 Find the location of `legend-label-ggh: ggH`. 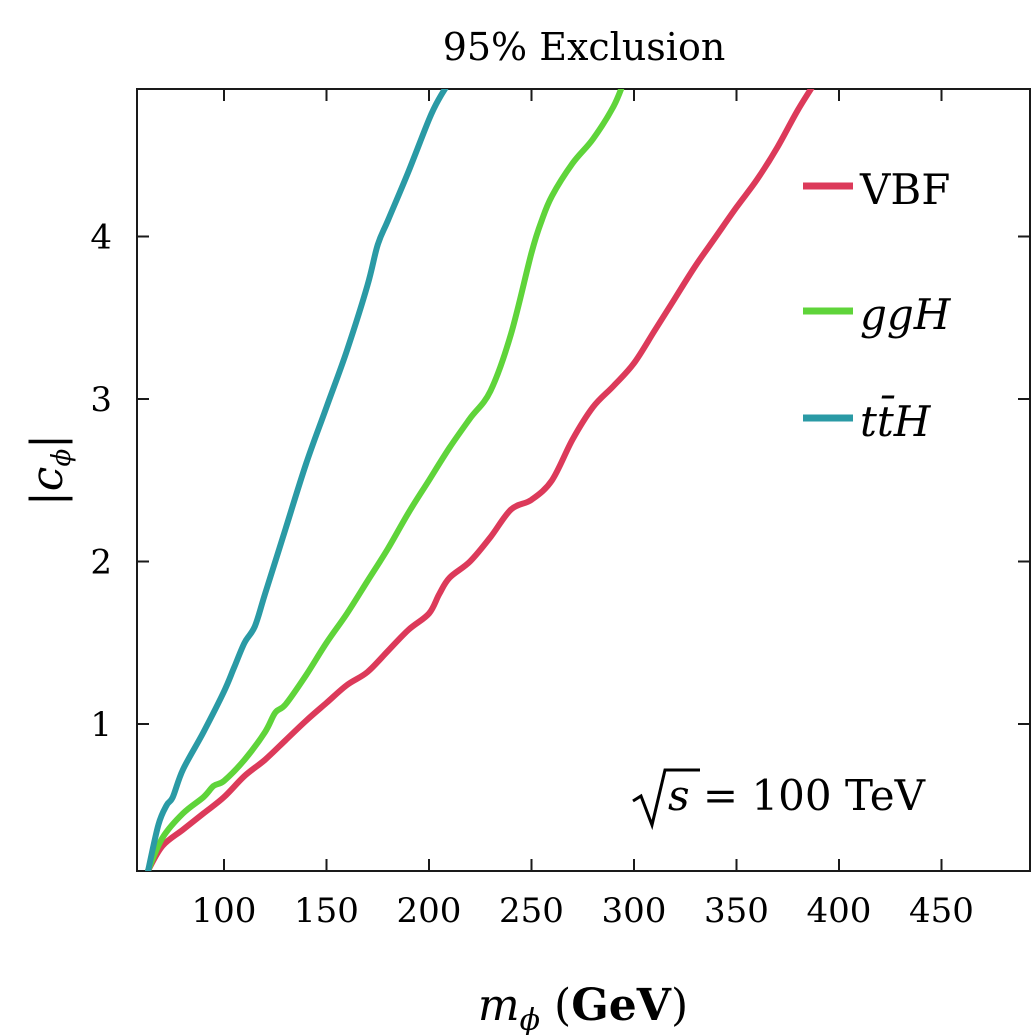

legend-label-ggh: ggH is located at coordinates (906, 314).